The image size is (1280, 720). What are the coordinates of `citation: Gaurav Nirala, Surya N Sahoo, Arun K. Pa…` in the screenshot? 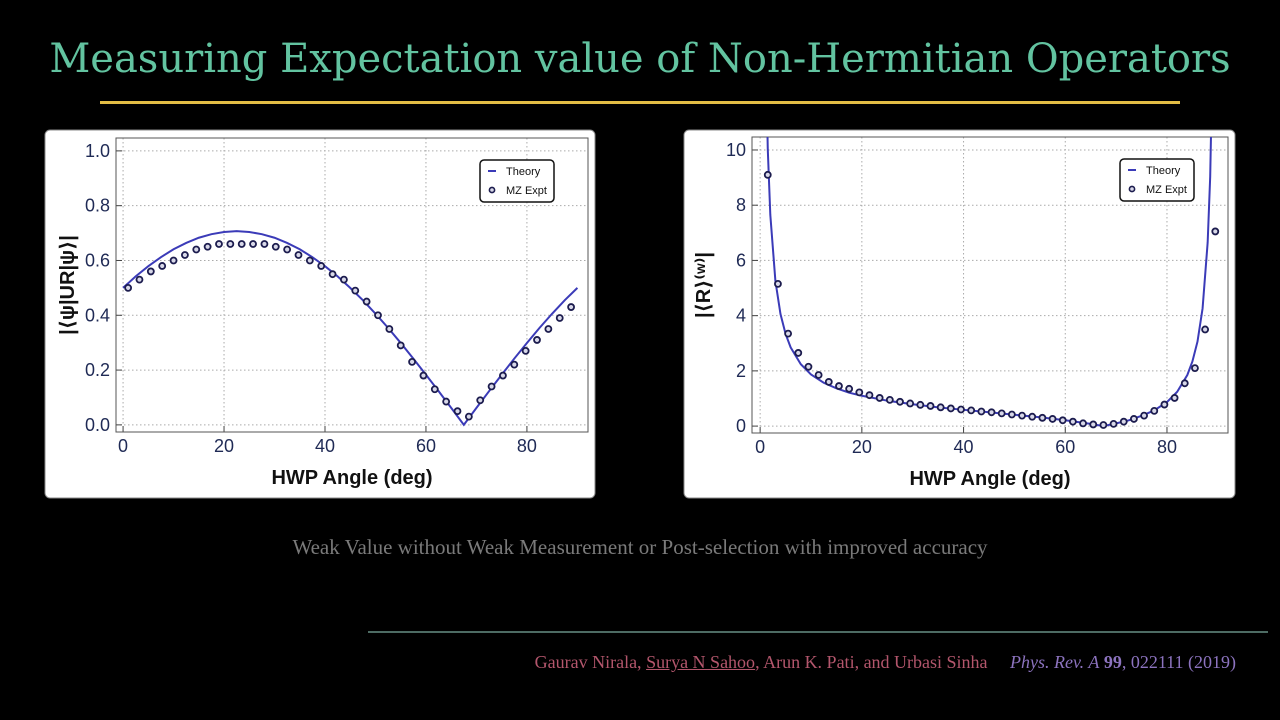 It's located at (885, 662).